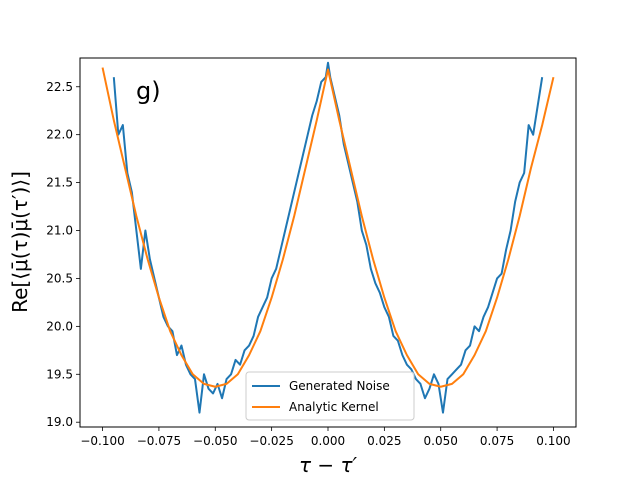  Describe the element at coordinates (441, 441) in the screenshot. I see `x-tick-label: 0.050` at that location.